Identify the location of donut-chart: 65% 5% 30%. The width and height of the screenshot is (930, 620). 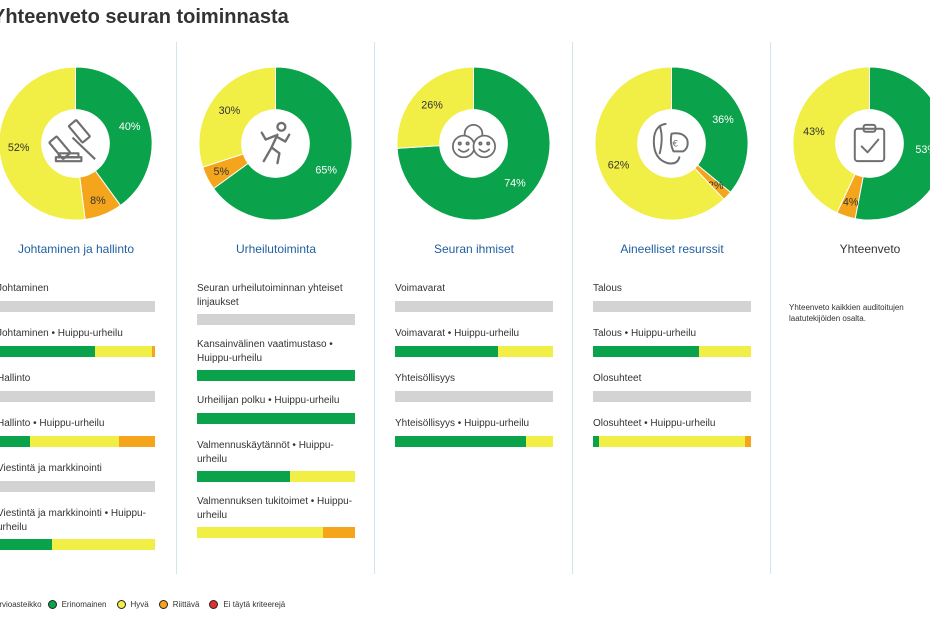
(275, 143).